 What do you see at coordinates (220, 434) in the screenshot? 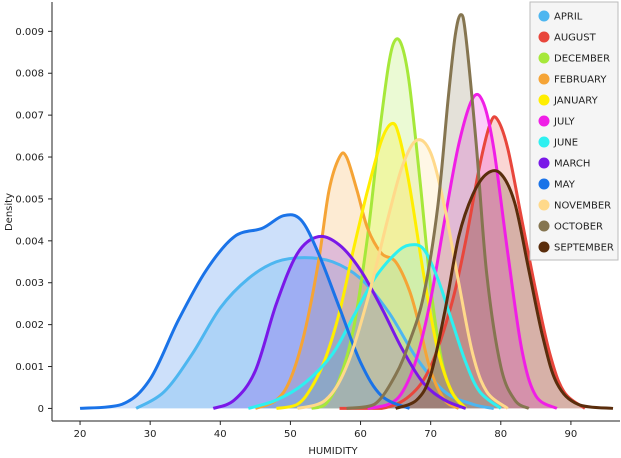
I see `x-tick-label: 40` at bounding box center [220, 434].